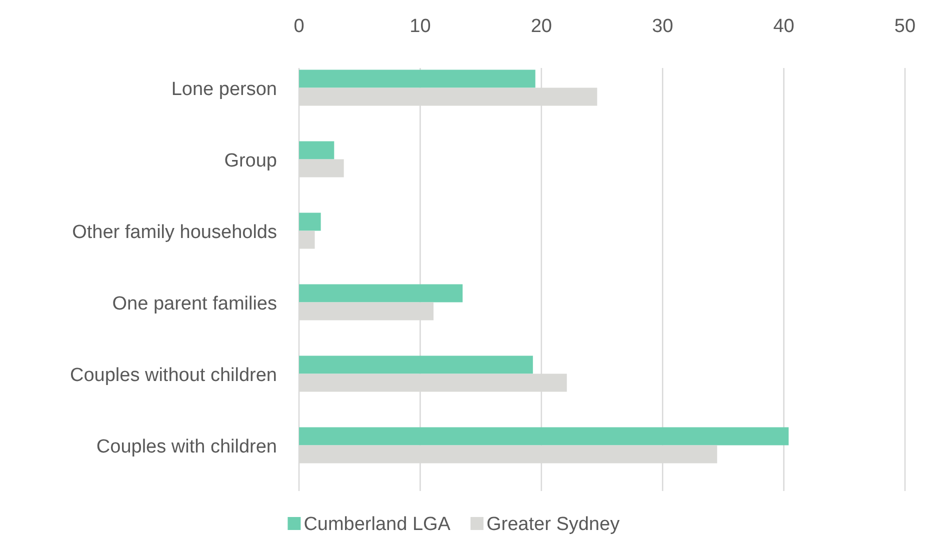 The width and height of the screenshot is (941, 542). Describe the element at coordinates (541, 26) in the screenshot. I see `x-tick-label: 20` at that location.